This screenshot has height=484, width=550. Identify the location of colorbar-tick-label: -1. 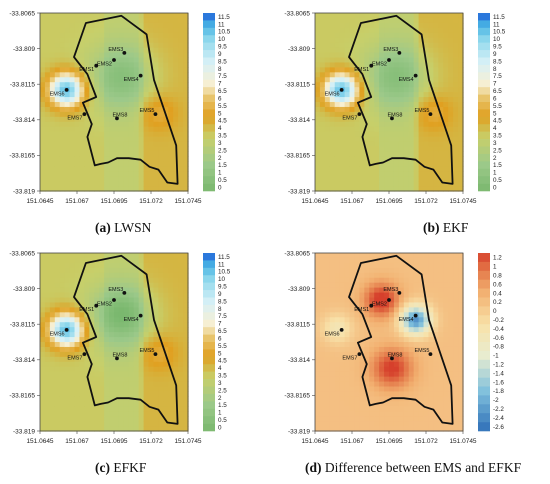
(496, 356).